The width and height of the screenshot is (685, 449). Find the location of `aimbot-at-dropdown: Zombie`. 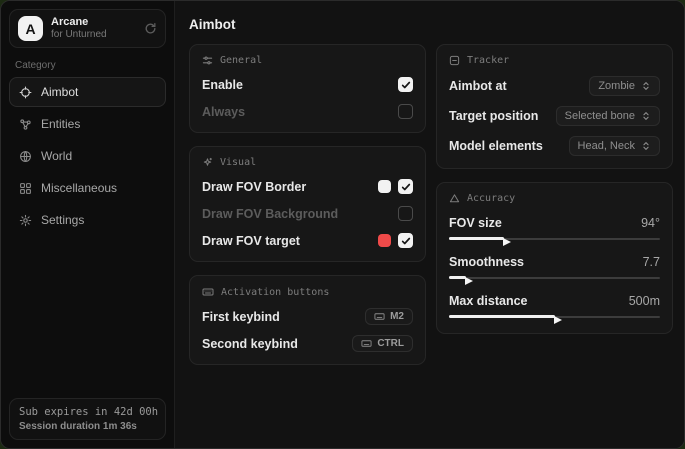

aimbot-at-dropdown: Zombie is located at coordinates (624, 86).